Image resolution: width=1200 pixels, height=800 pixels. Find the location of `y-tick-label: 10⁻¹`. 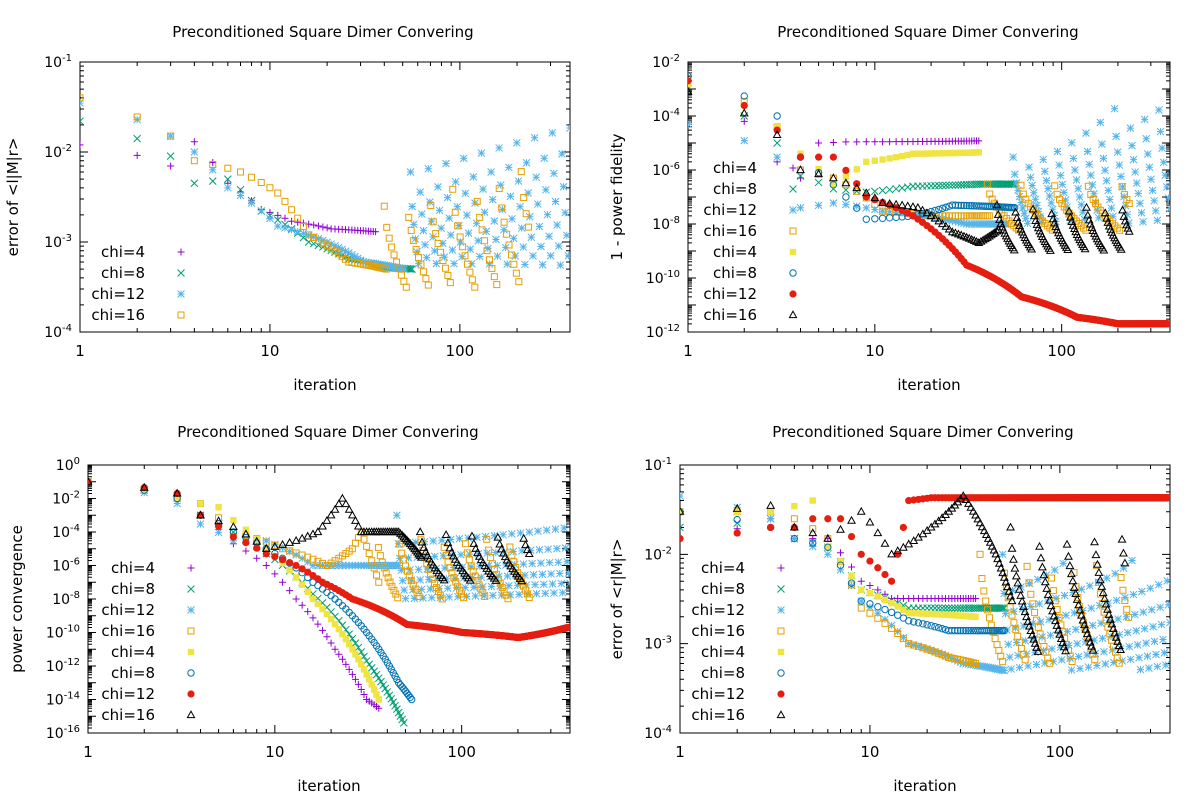

y-tick-label: 10⁻¹ is located at coordinates (58, 62).